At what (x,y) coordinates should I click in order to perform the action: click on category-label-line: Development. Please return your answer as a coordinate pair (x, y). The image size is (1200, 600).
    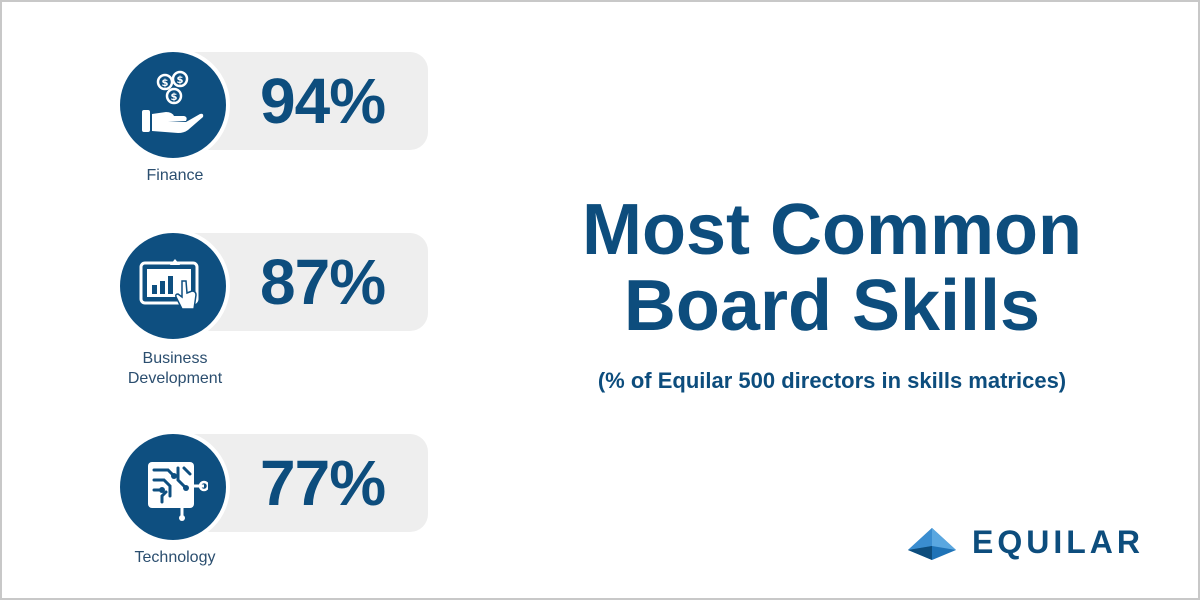
    Looking at the image, I should click on (175, 378).